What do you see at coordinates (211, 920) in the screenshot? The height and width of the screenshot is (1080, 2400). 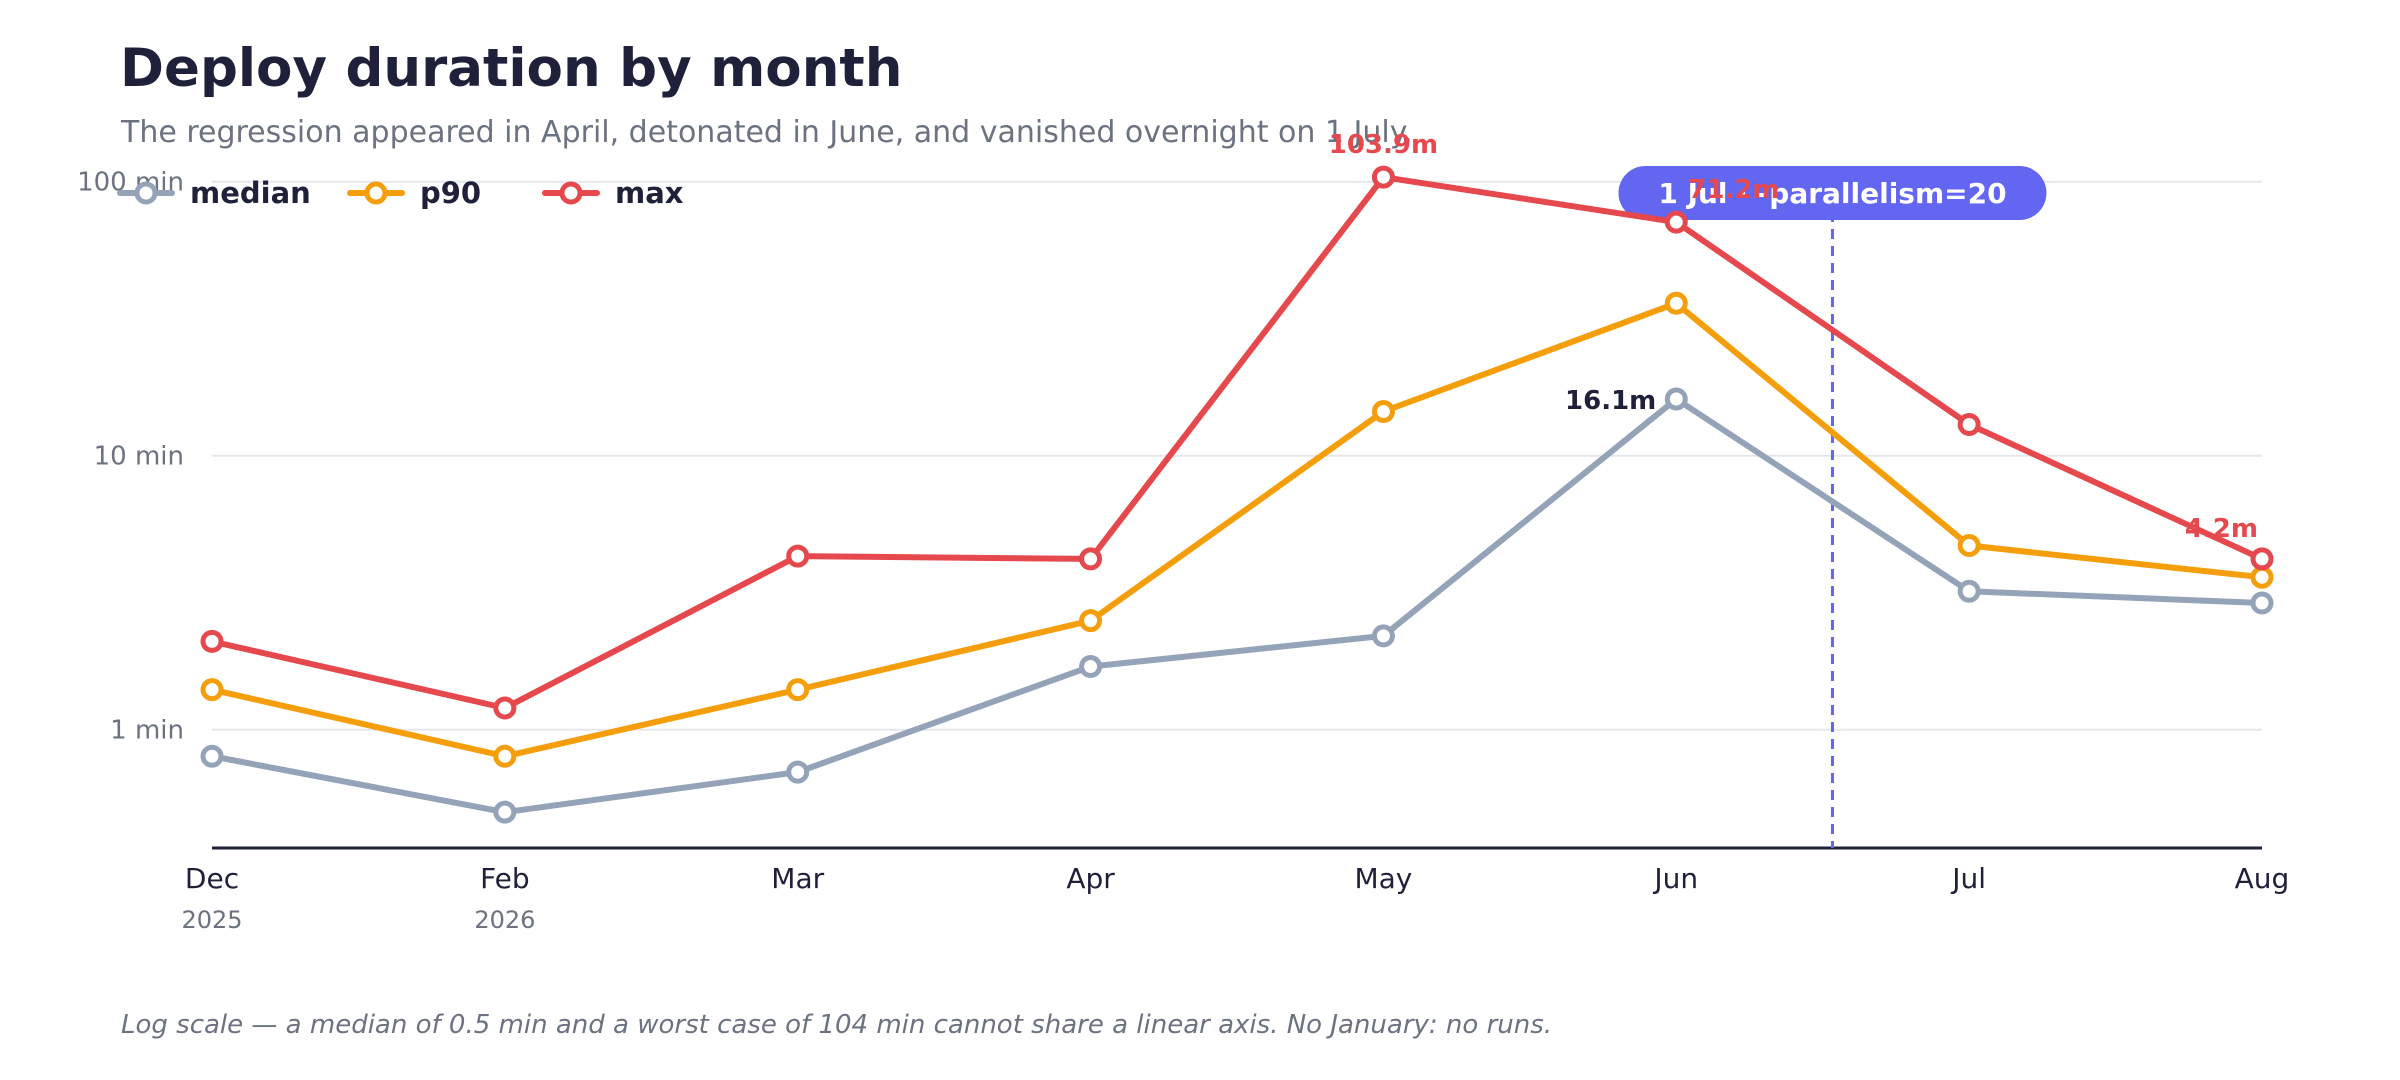 I see `x-tick-year-label: 2025` at bounding box center [211, 920].